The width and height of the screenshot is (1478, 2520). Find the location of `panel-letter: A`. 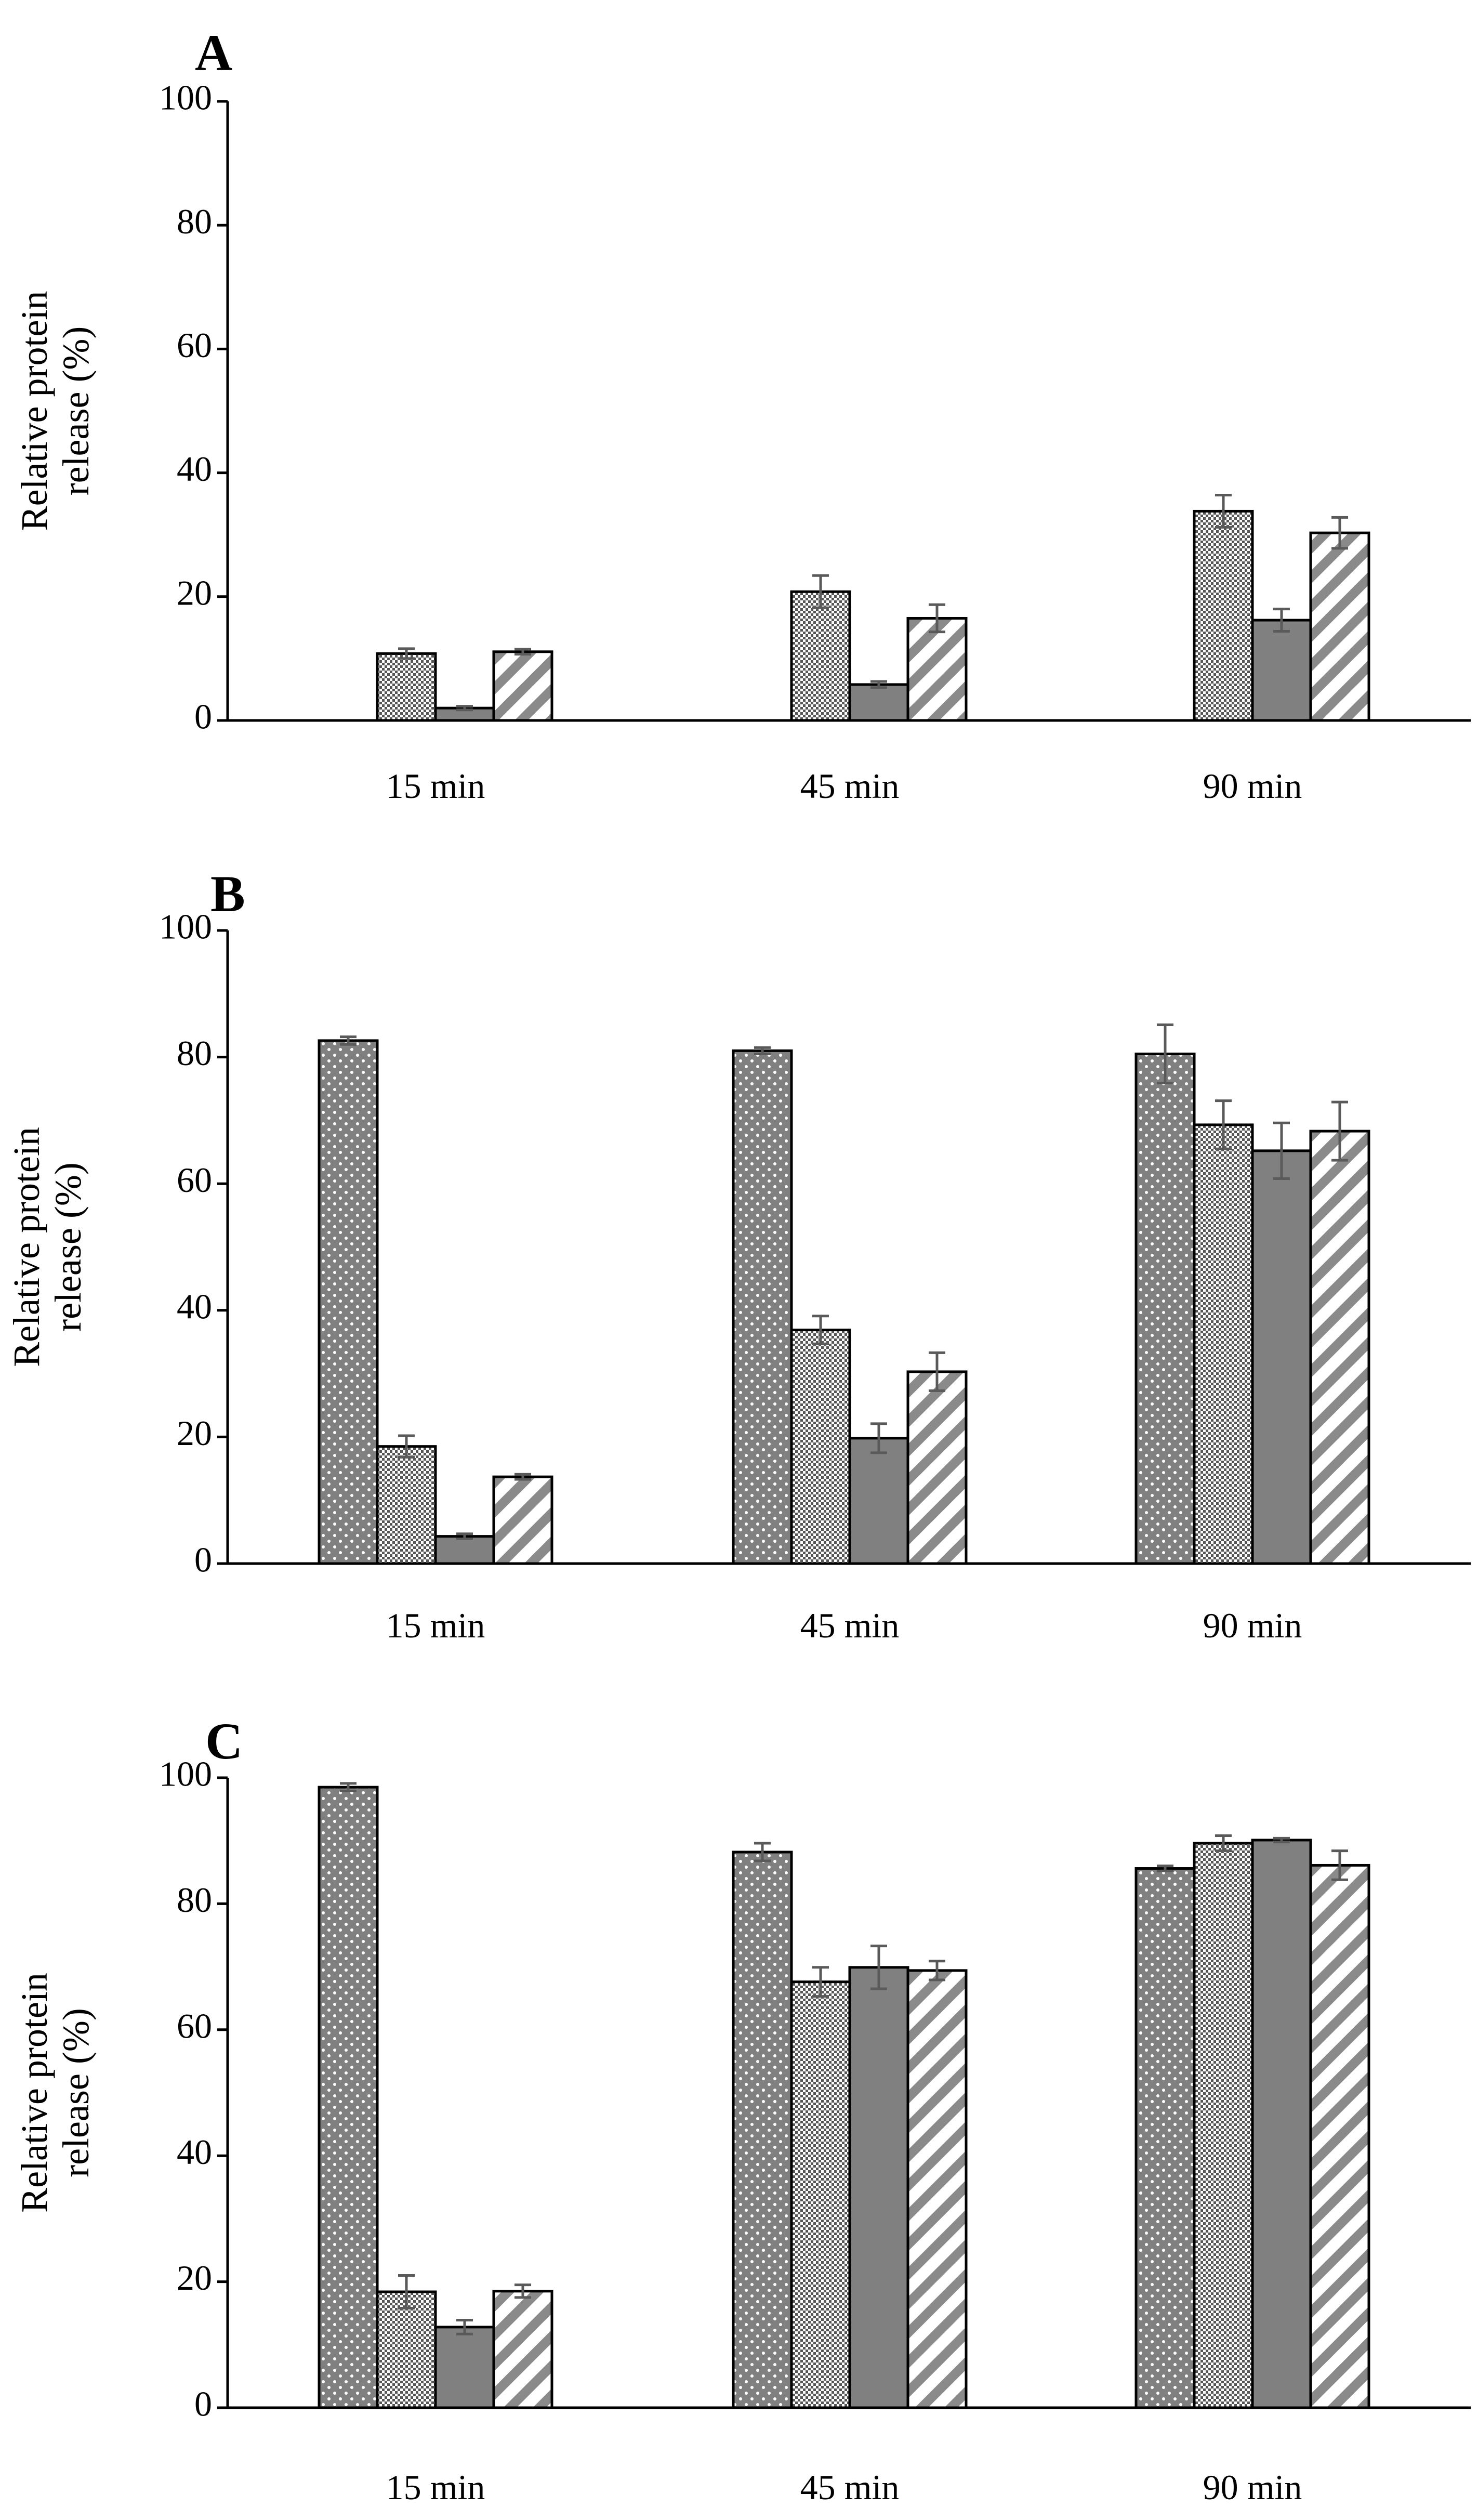

panel-letter: A is located at coordinates (213, 53).